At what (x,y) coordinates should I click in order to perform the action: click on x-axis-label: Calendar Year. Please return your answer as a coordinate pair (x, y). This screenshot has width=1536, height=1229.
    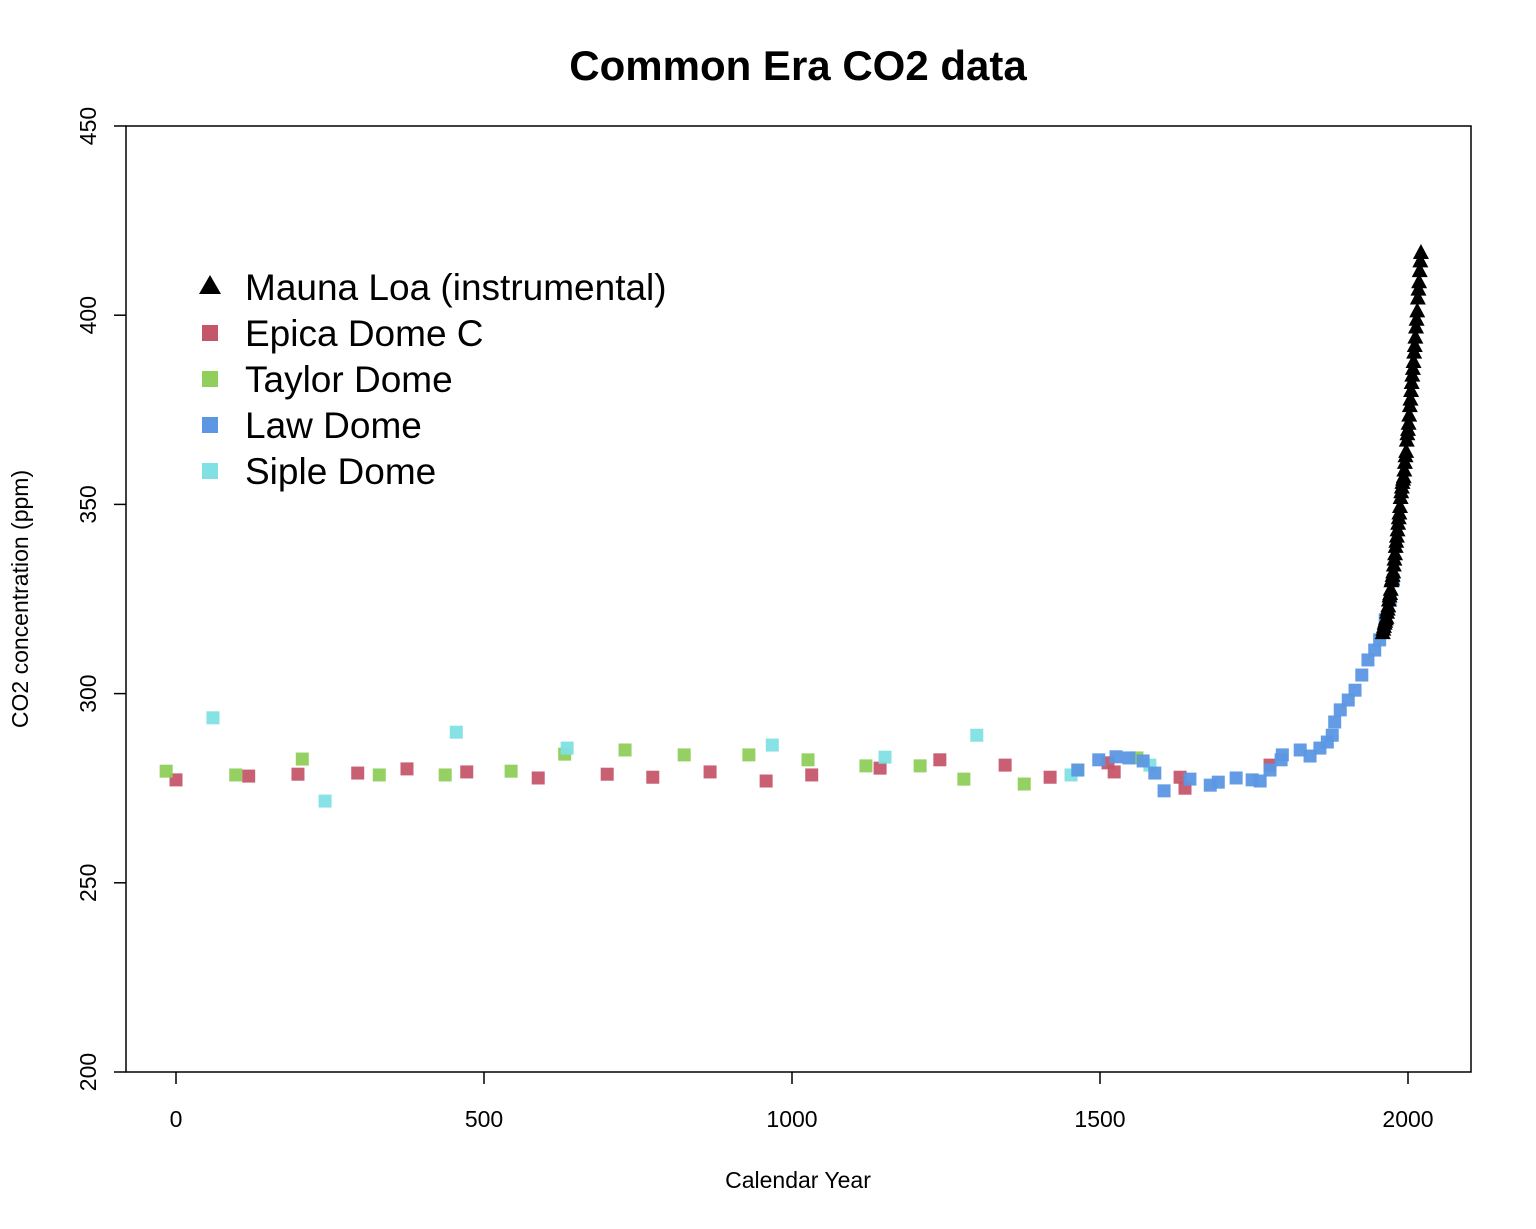
    Looking at the image, I should click on (798, 1180).